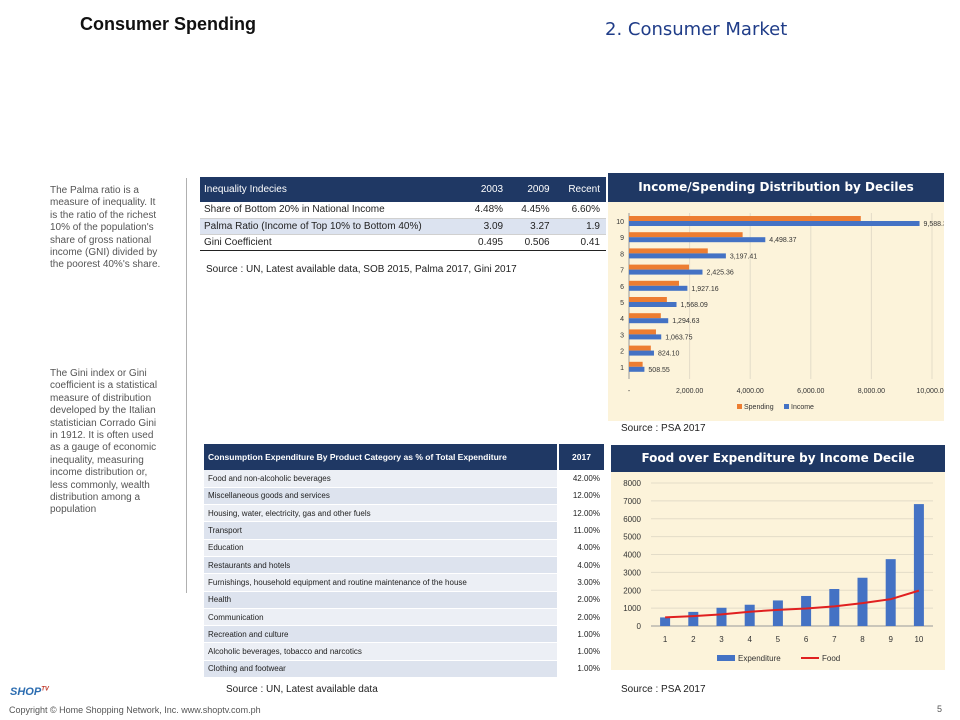 Image resolution: width=960 pixels, height=720 pixels. What do you see at coordinates (381, 669) in the screenshot?
I see `category-cell: Clothing and footwear` at bounding box center [381, 669].